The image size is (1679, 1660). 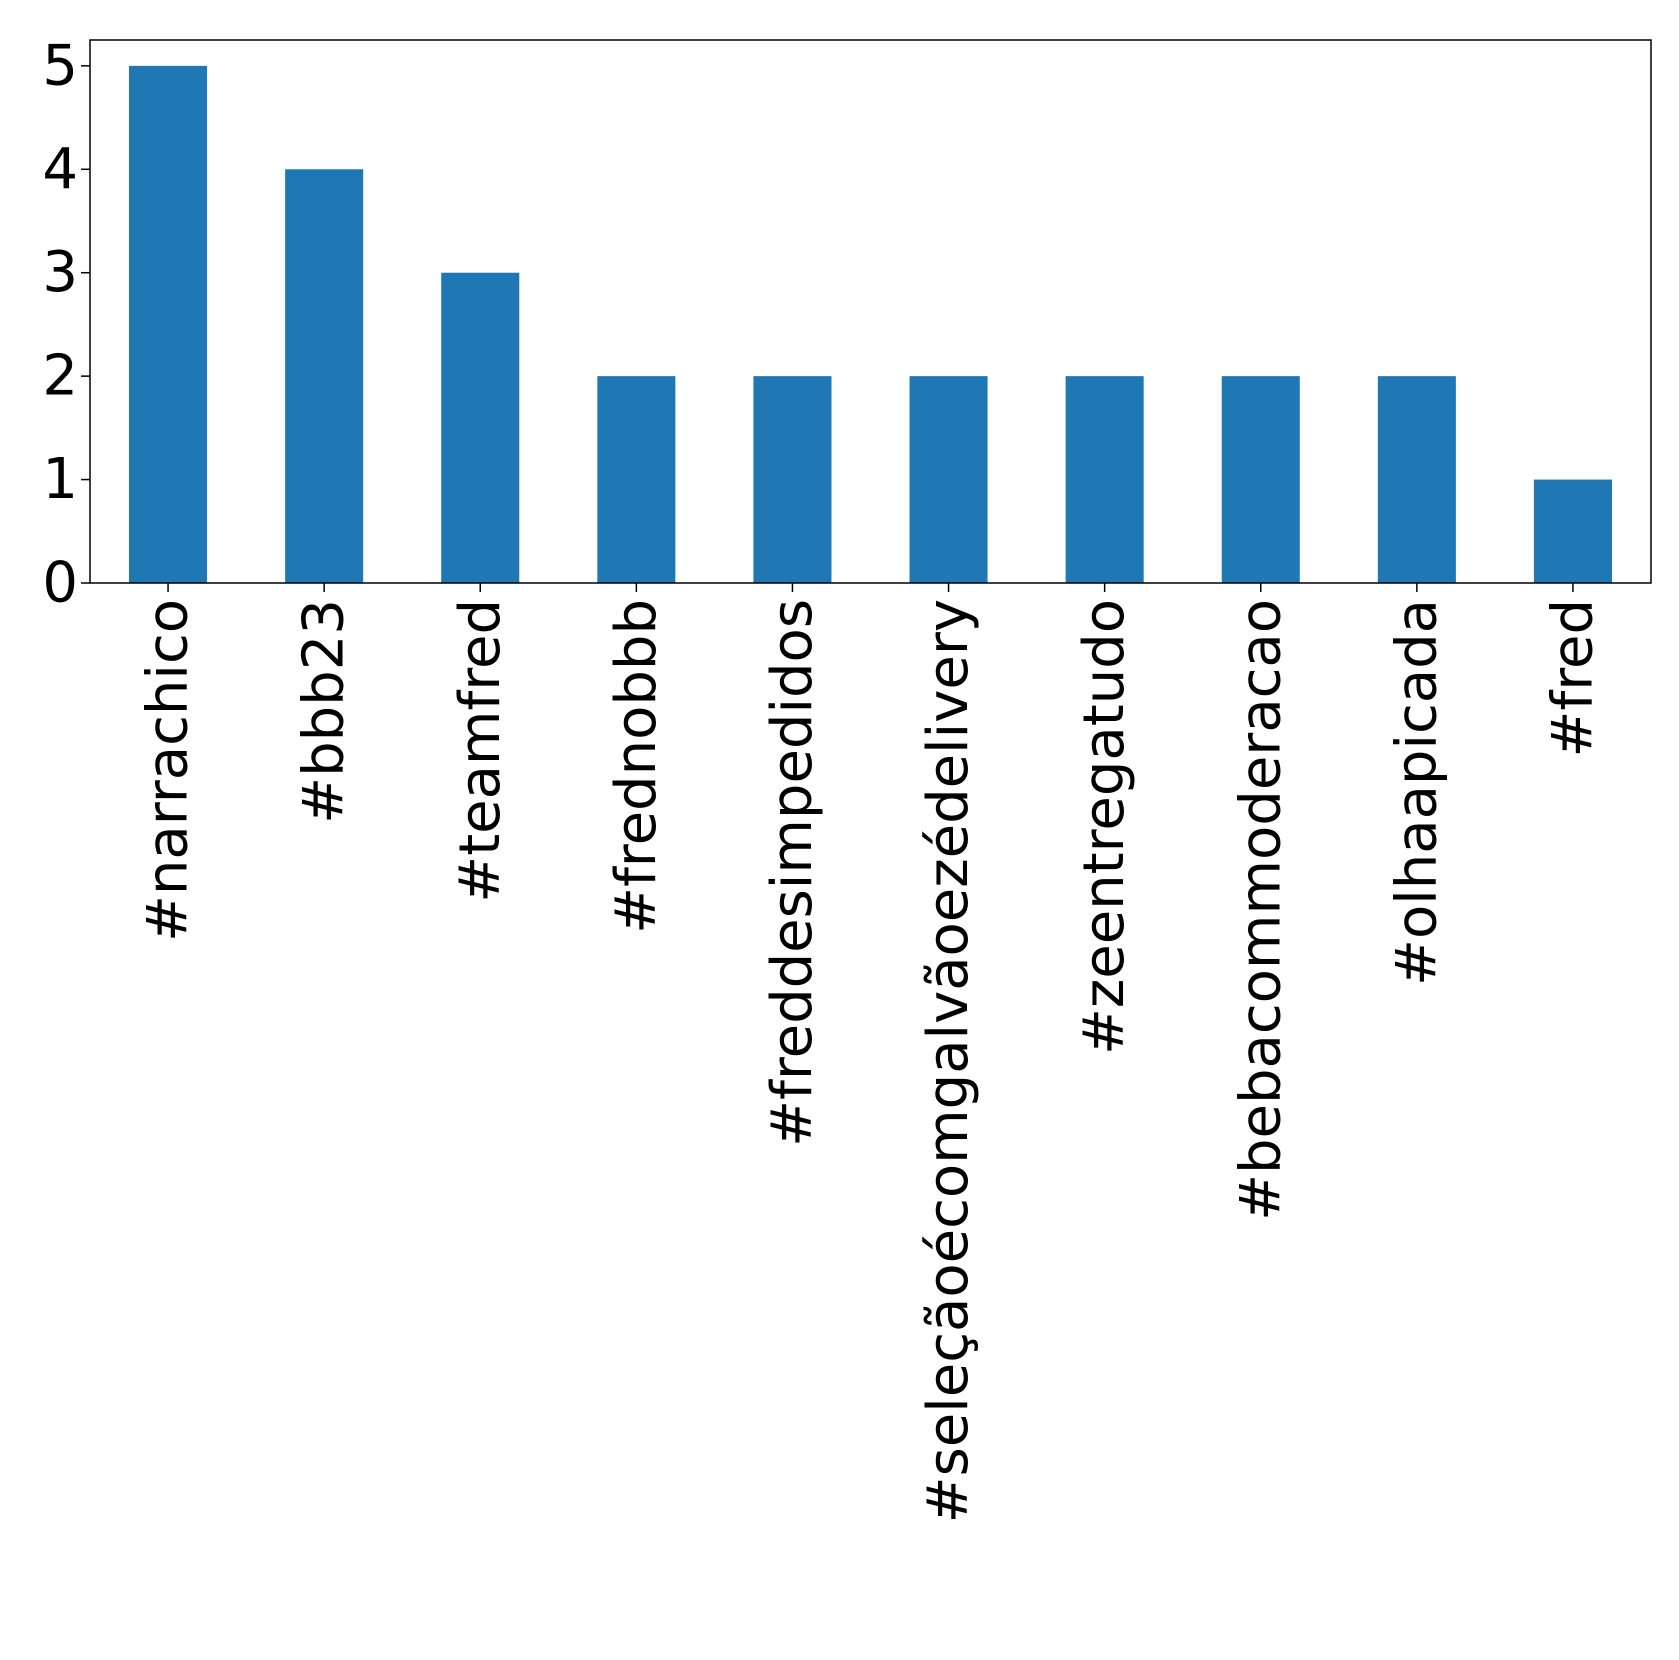 What do you see at coordinates (480, 751) in the screenshot?
I see `x-tick-label: #teamfred` at bounding box center [480, 751].